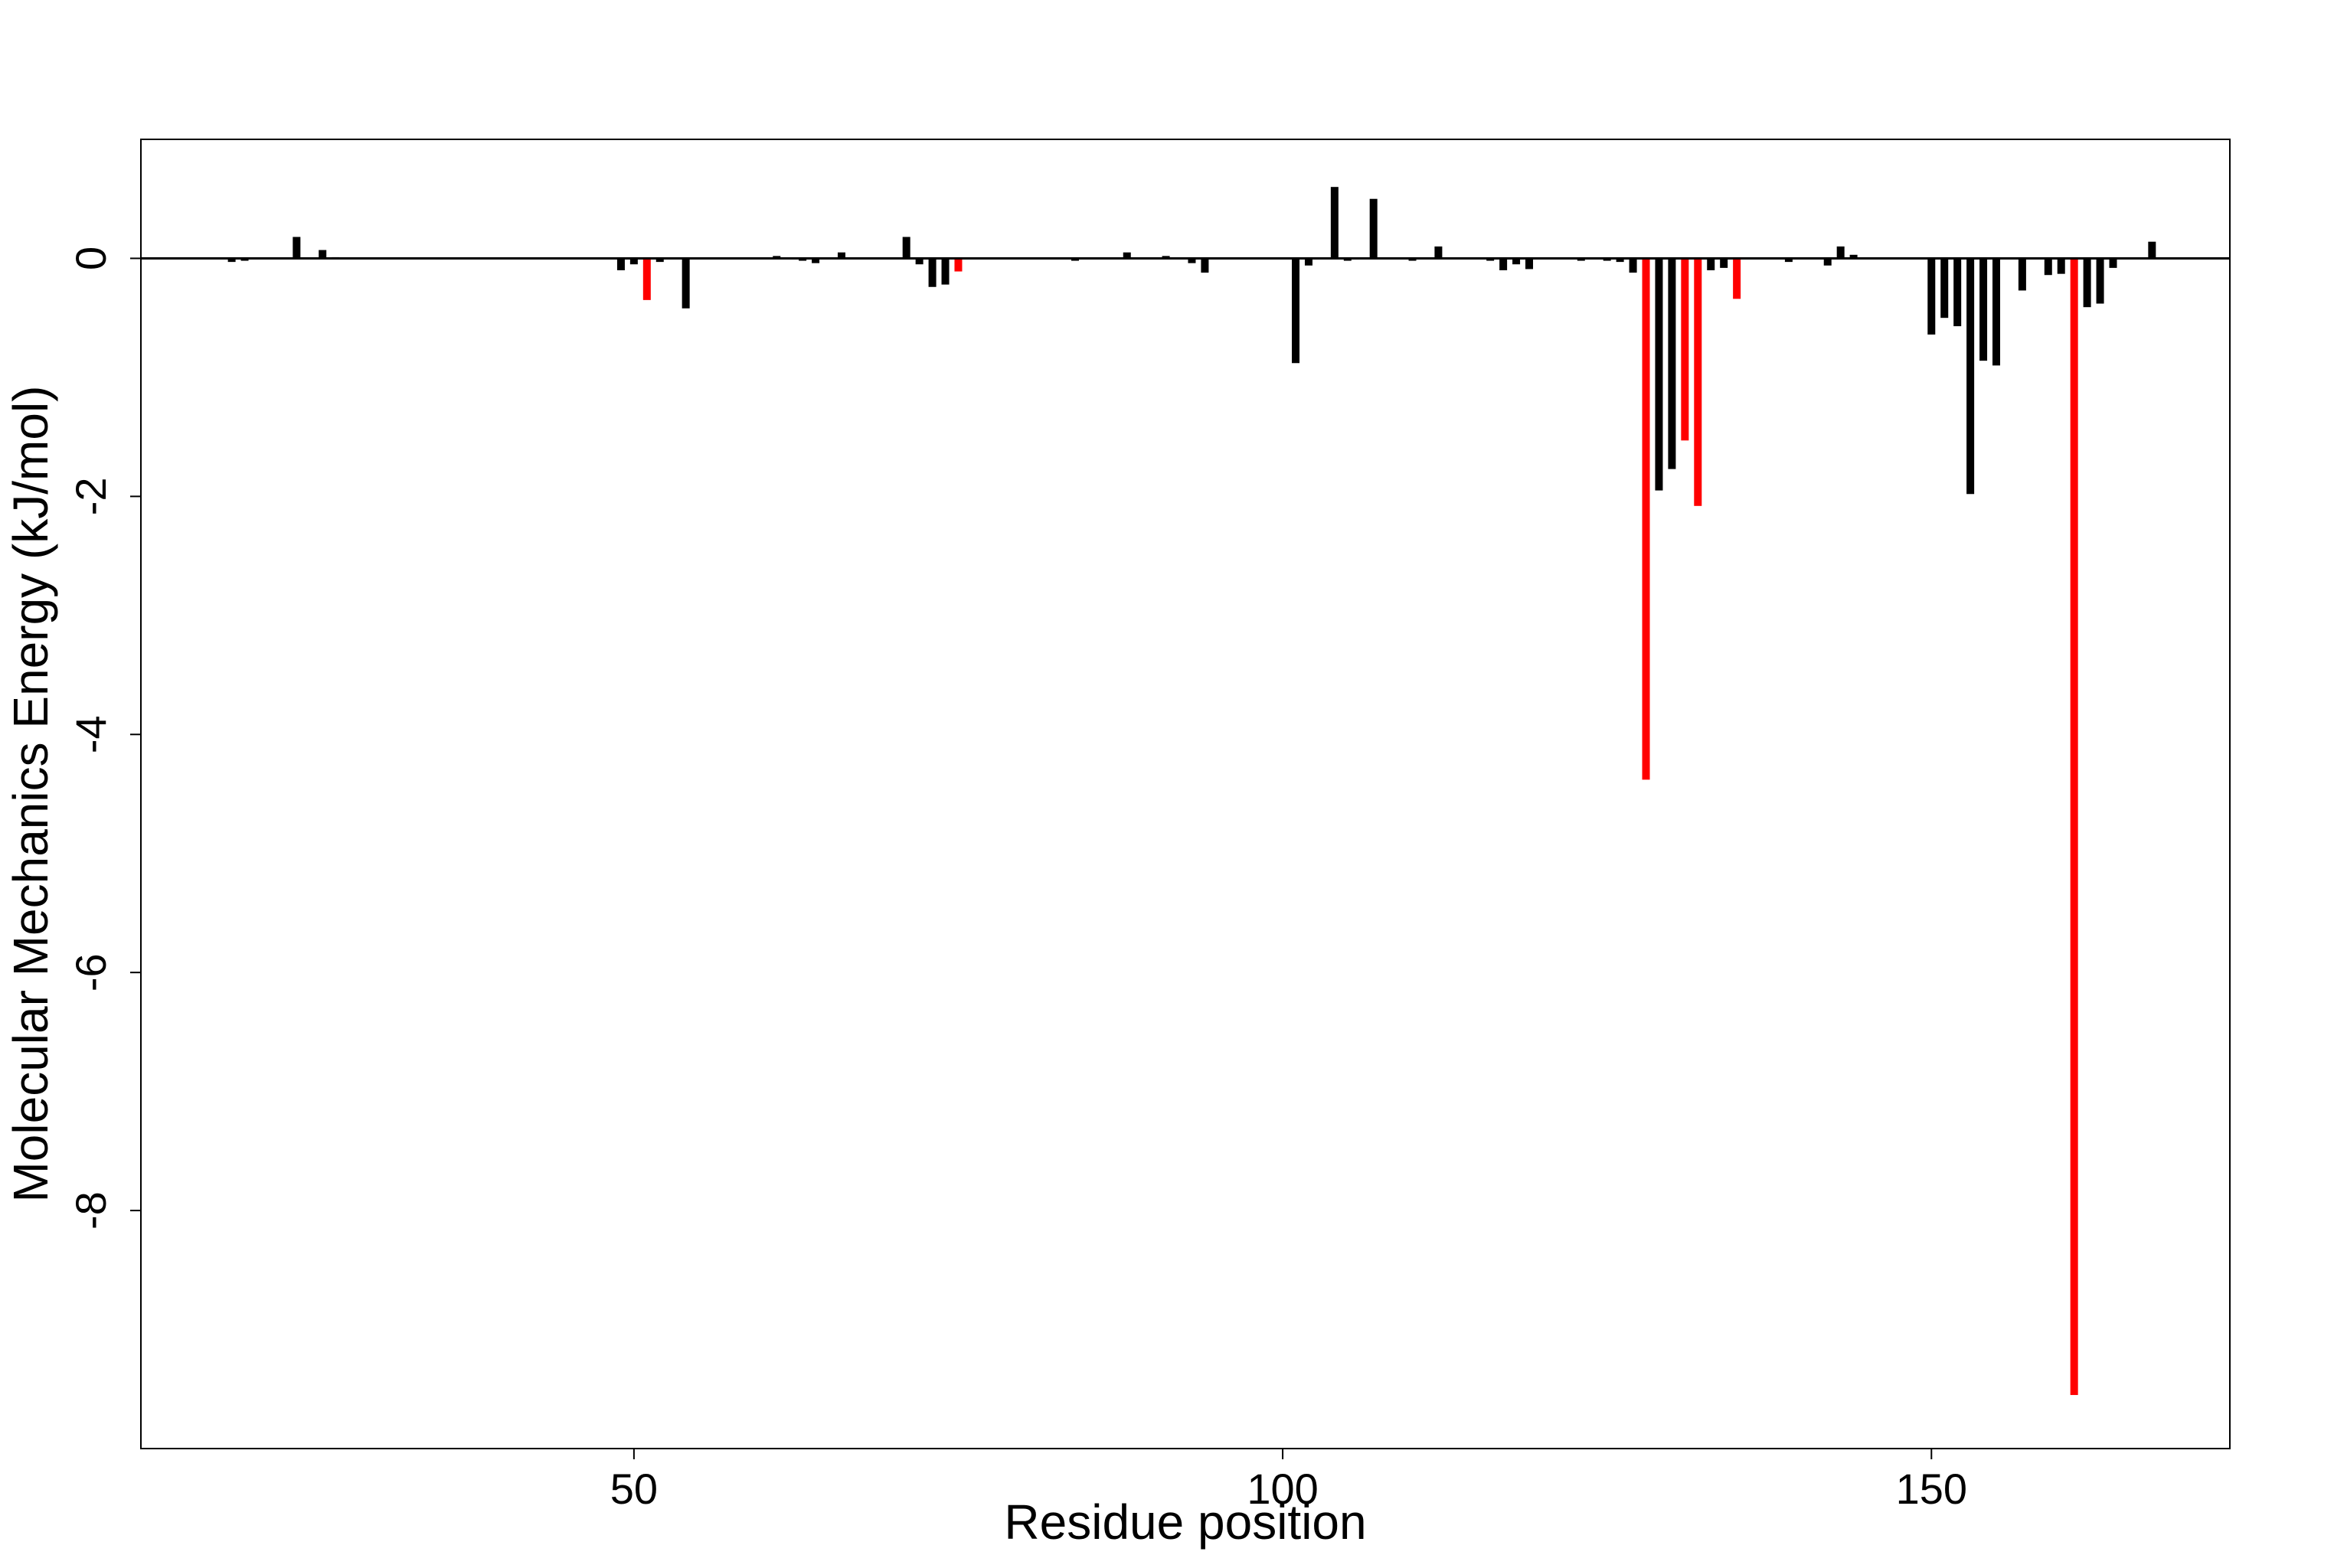  Describe the element at coordinates (91, 1210) in the screenshot. I see `y-tick-label: -8` at that location.